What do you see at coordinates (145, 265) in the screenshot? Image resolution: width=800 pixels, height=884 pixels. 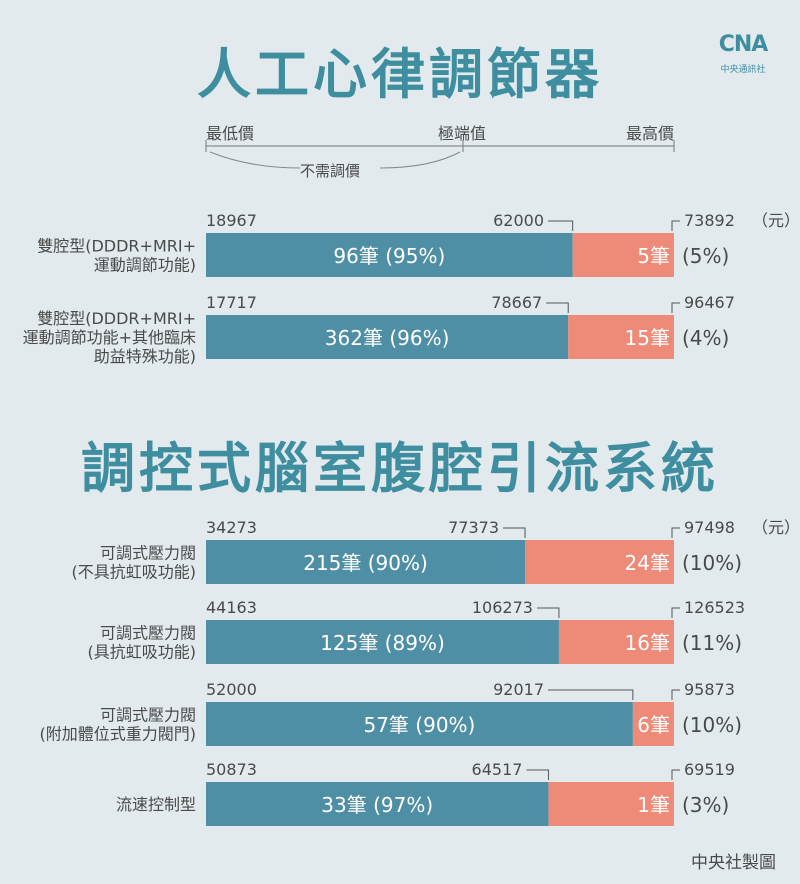 I see `row-label: 運動調節功能)` at bounding box center [145, 265].